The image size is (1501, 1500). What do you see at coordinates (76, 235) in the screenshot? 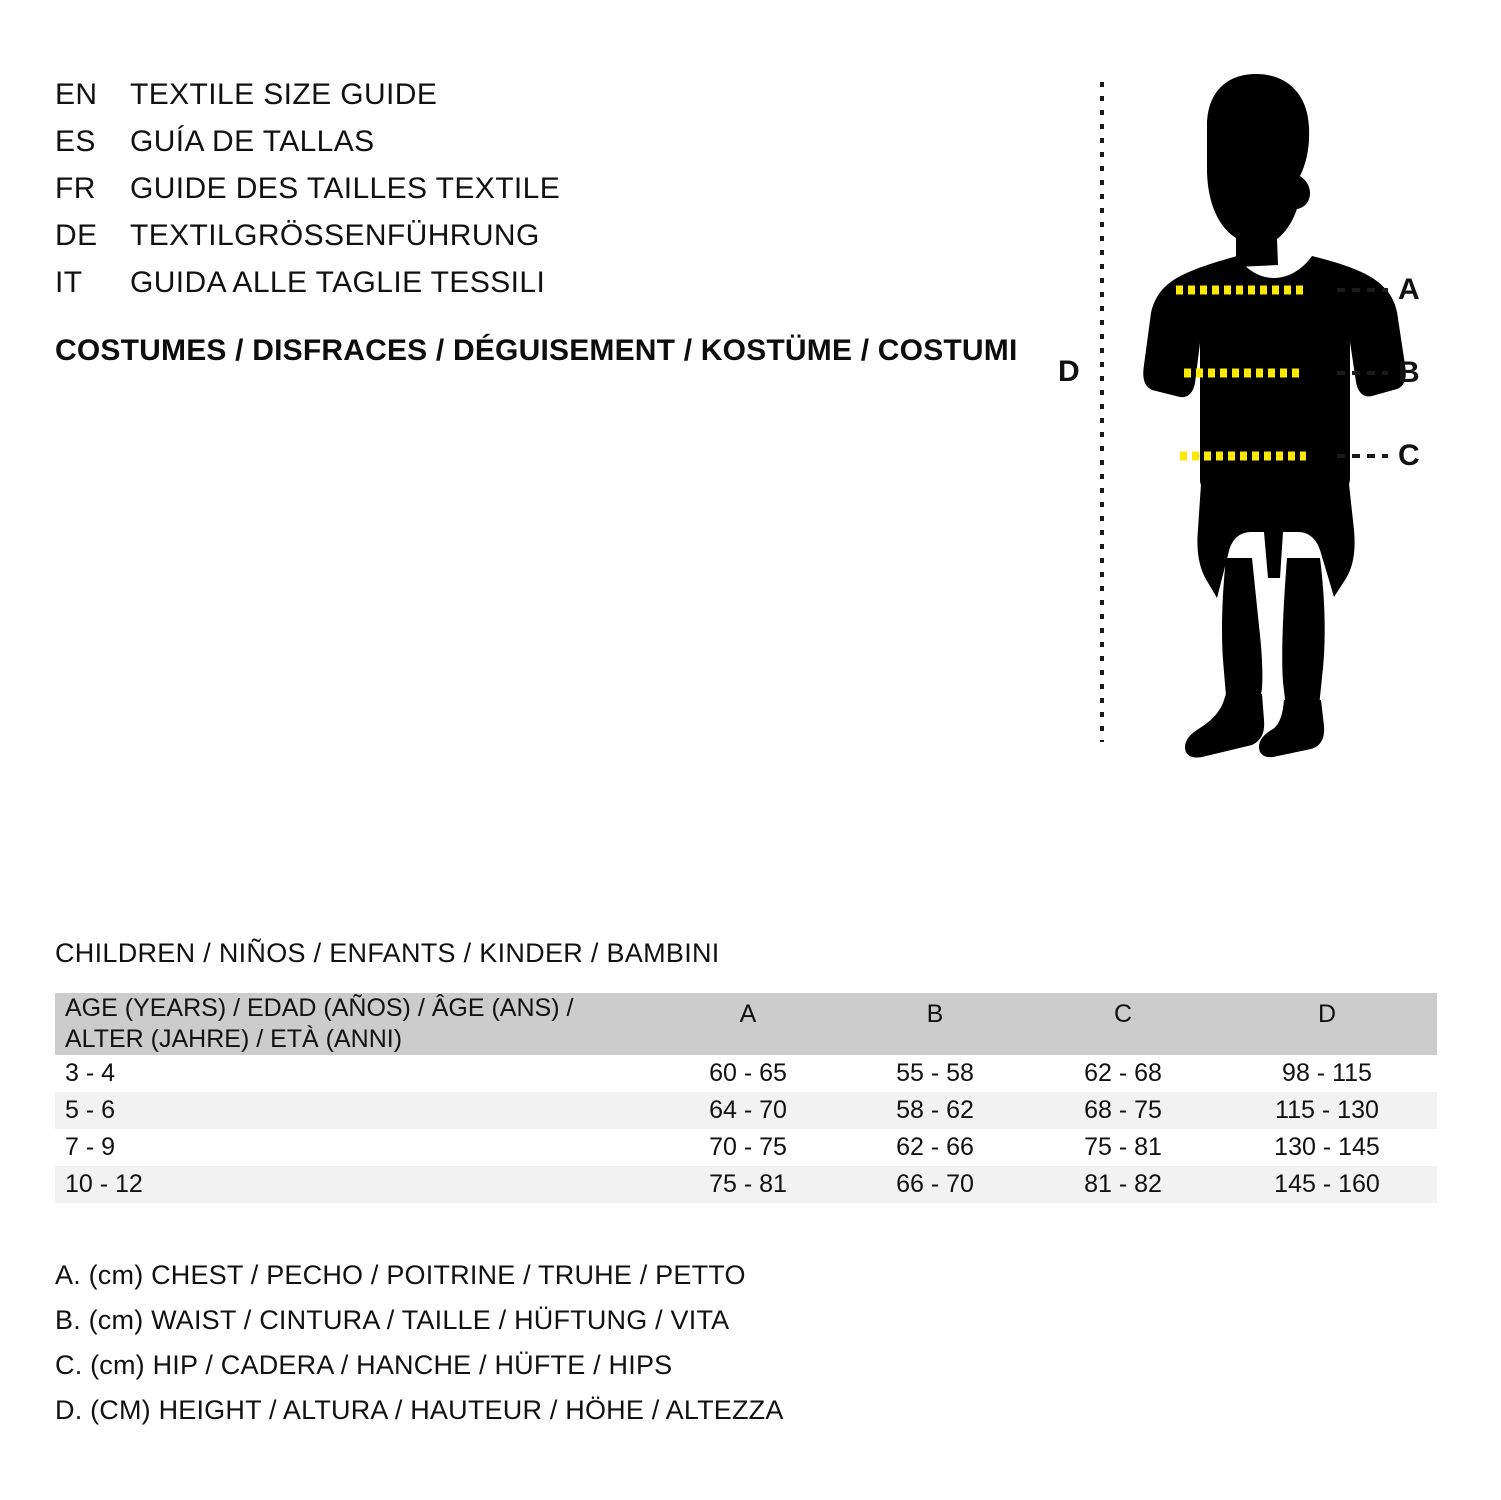
I see `language-code-de: DE` at bounding box center [76, 235].